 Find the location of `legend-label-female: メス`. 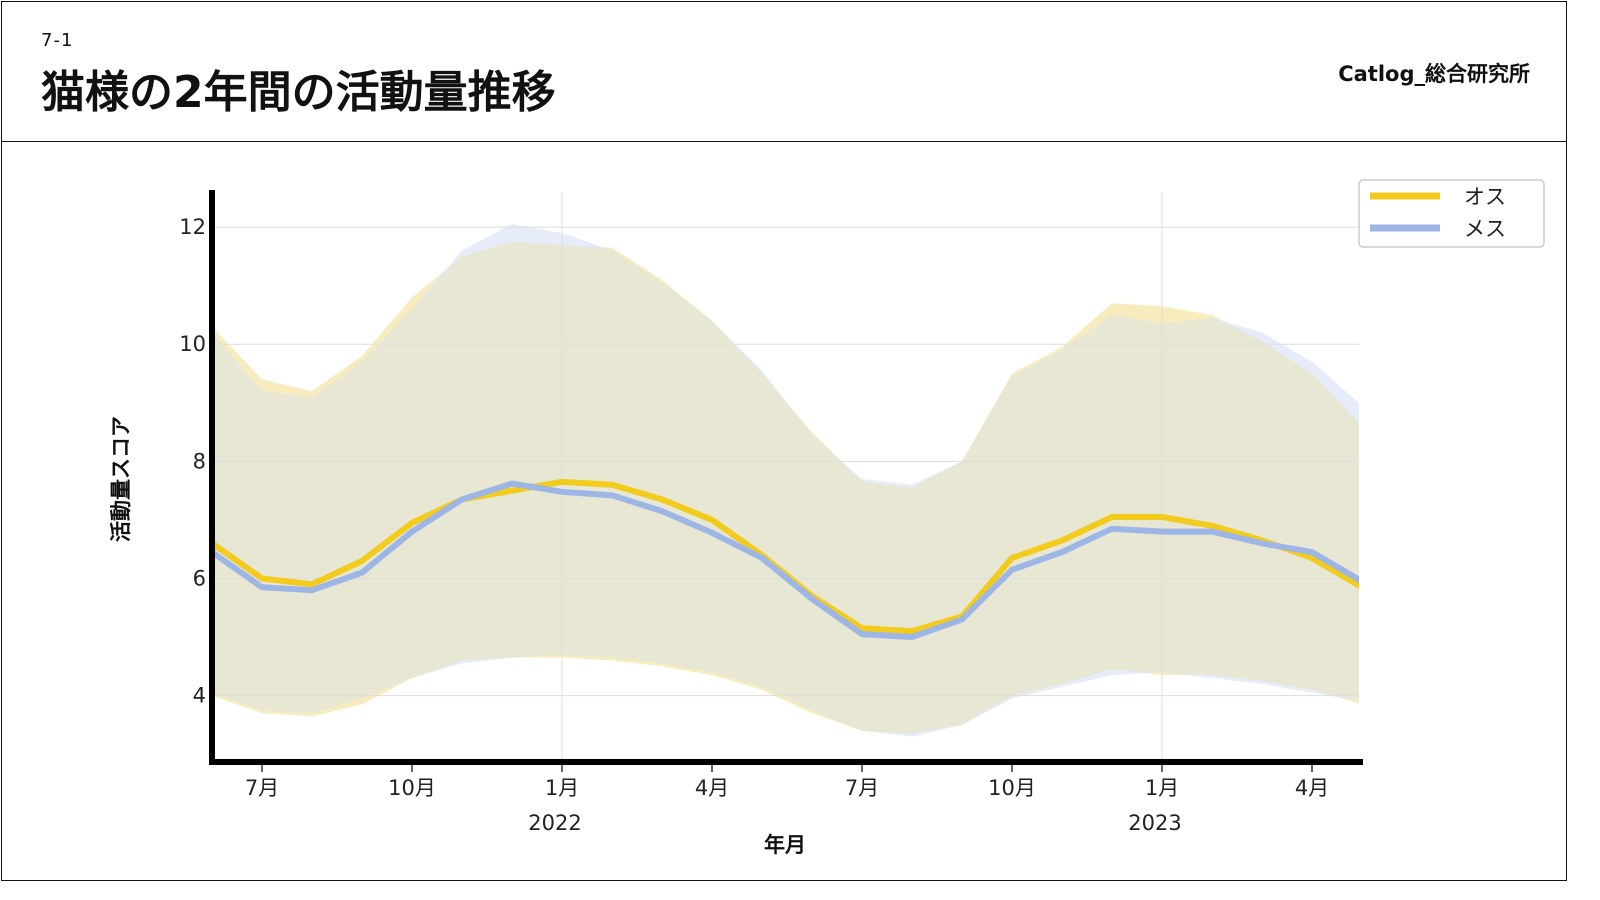

legend-label-female: メス is located at coordinates (1485, 229).